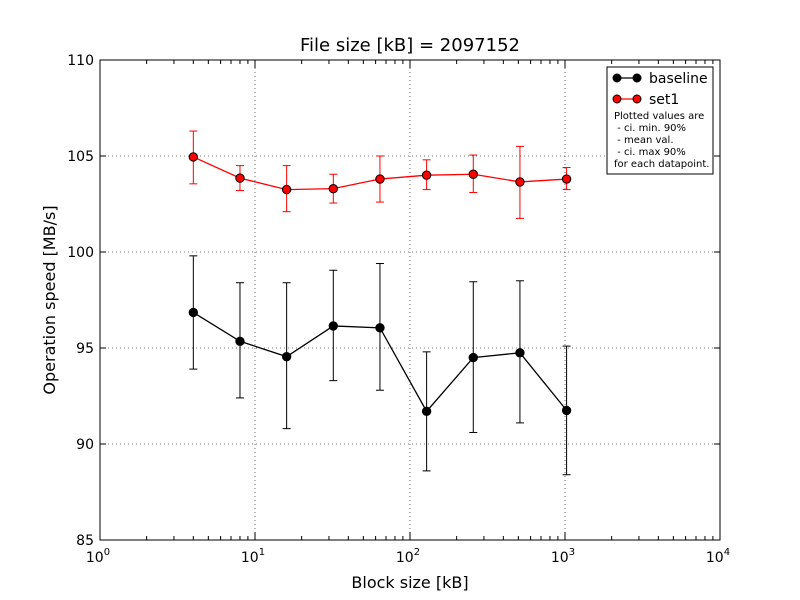 The height and width of the screenshot is (600, 800). I want to click on x-tick-label: 10⁴, so click(718, 556).